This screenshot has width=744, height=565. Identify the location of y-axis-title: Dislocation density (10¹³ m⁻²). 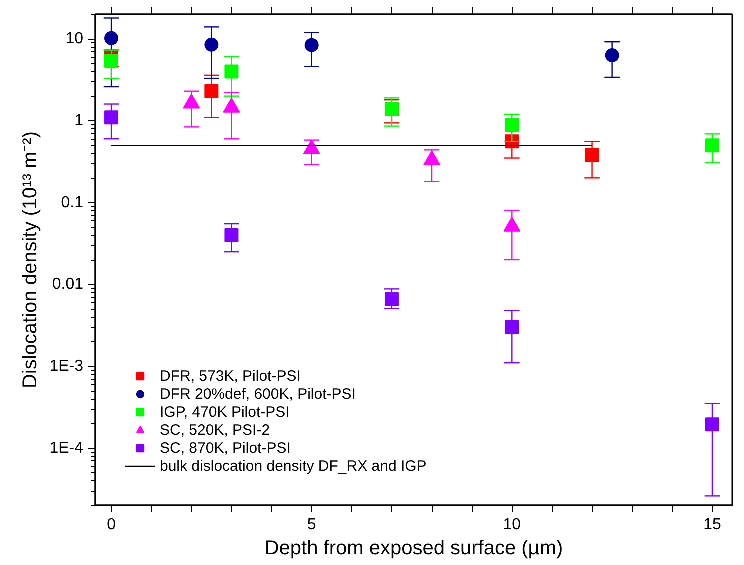
(31, 260).